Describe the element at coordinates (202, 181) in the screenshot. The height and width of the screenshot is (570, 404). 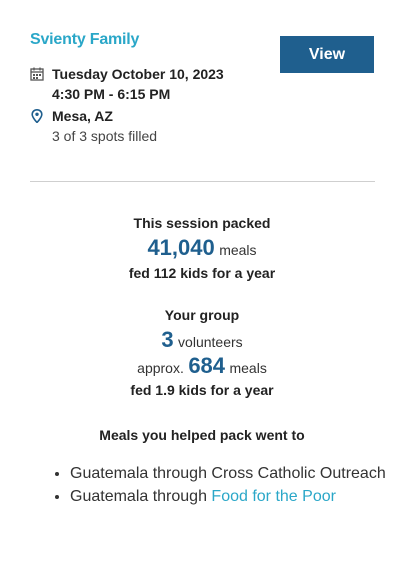
I see `divider` at that location.